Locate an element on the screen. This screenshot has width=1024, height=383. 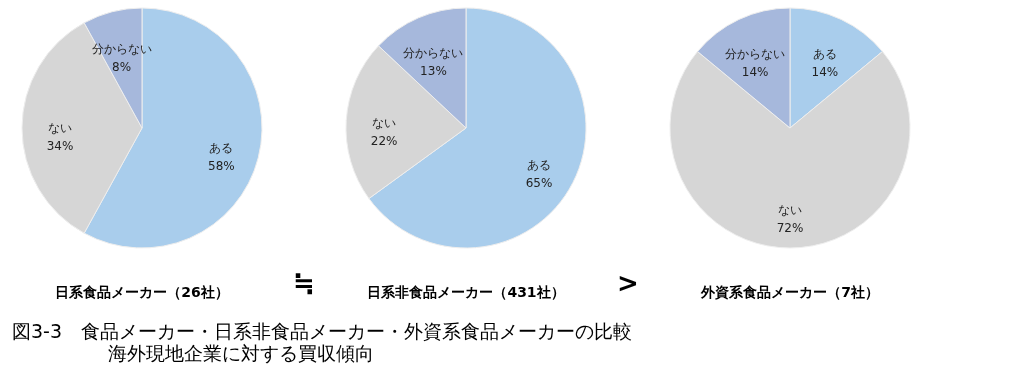
data-label: 22% is located at coordinates (384, 140).